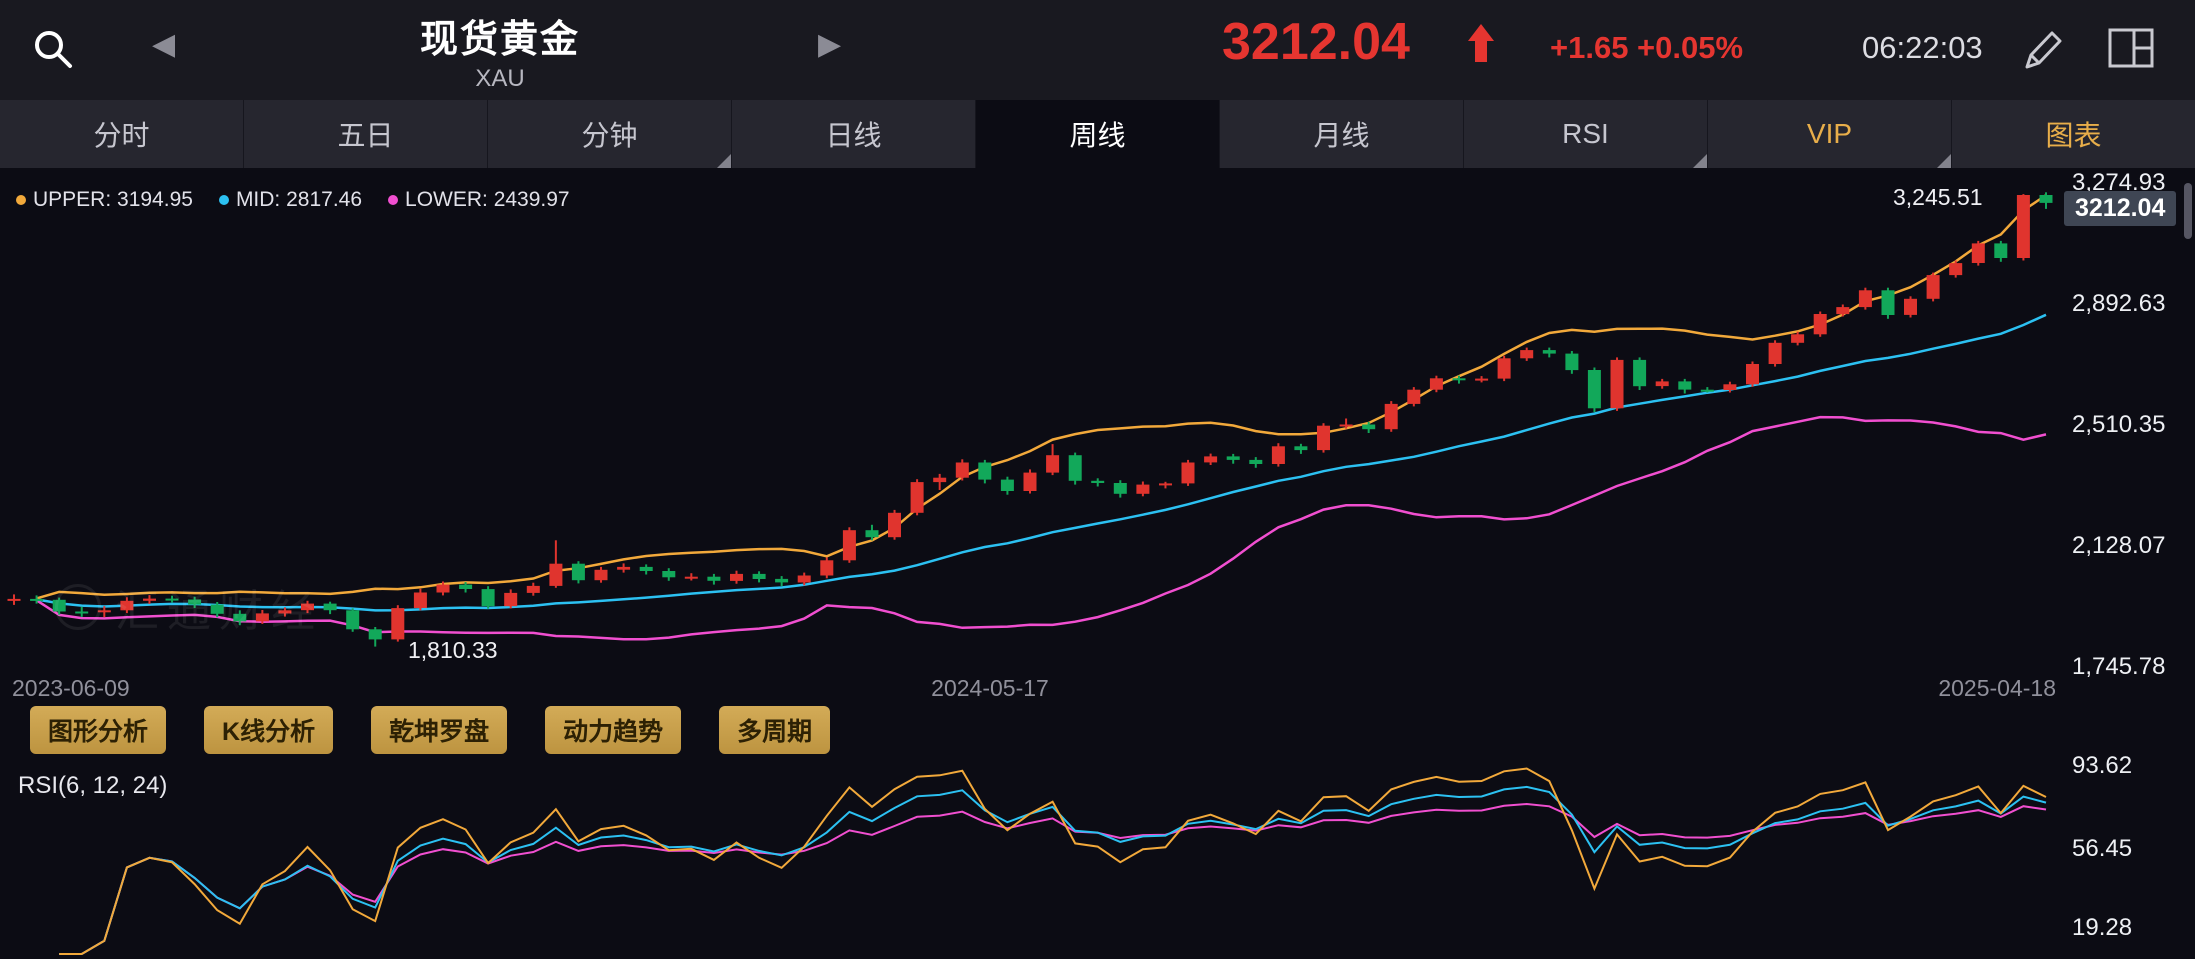 The width and height of the screenshot is (2195, 959). I want to click on tab-label: 日线, so click(853, 135).